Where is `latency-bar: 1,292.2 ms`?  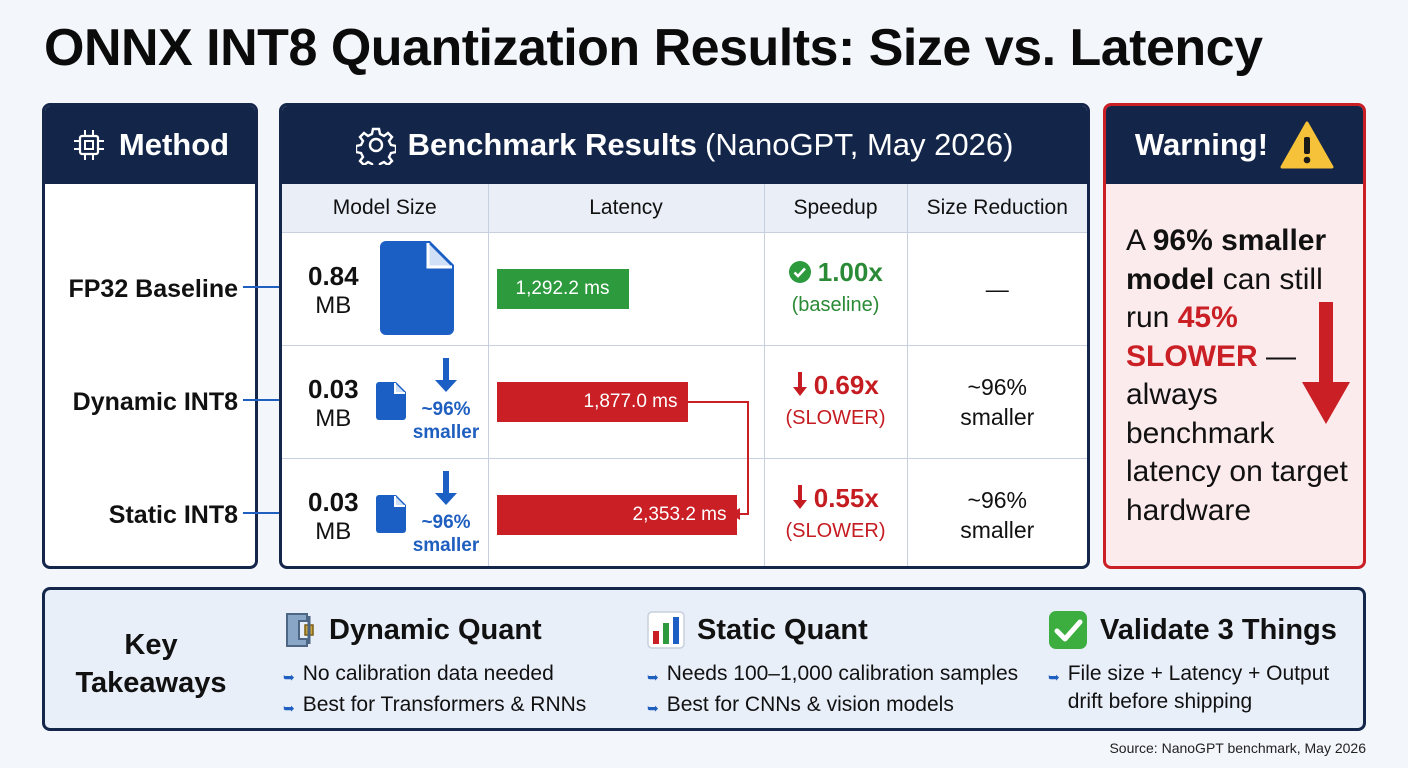 latency-bar: 1,292.2 ms is located at coordinates (562, 288).